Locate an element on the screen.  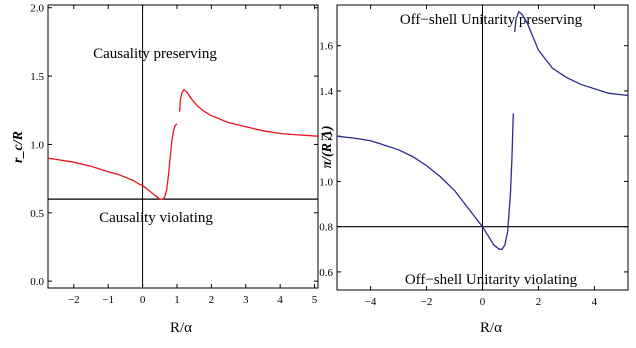
y-axis-label: π/(R Λ) is located at coordinates (327, 146).